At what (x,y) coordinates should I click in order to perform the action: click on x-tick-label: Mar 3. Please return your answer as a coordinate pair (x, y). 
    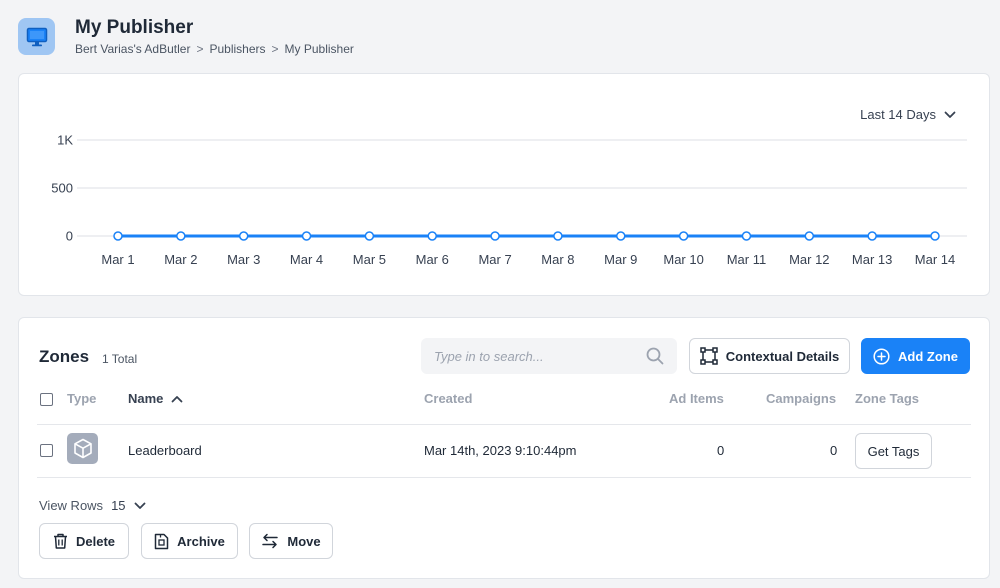
    Looking at the image, I should click on (243, 259).